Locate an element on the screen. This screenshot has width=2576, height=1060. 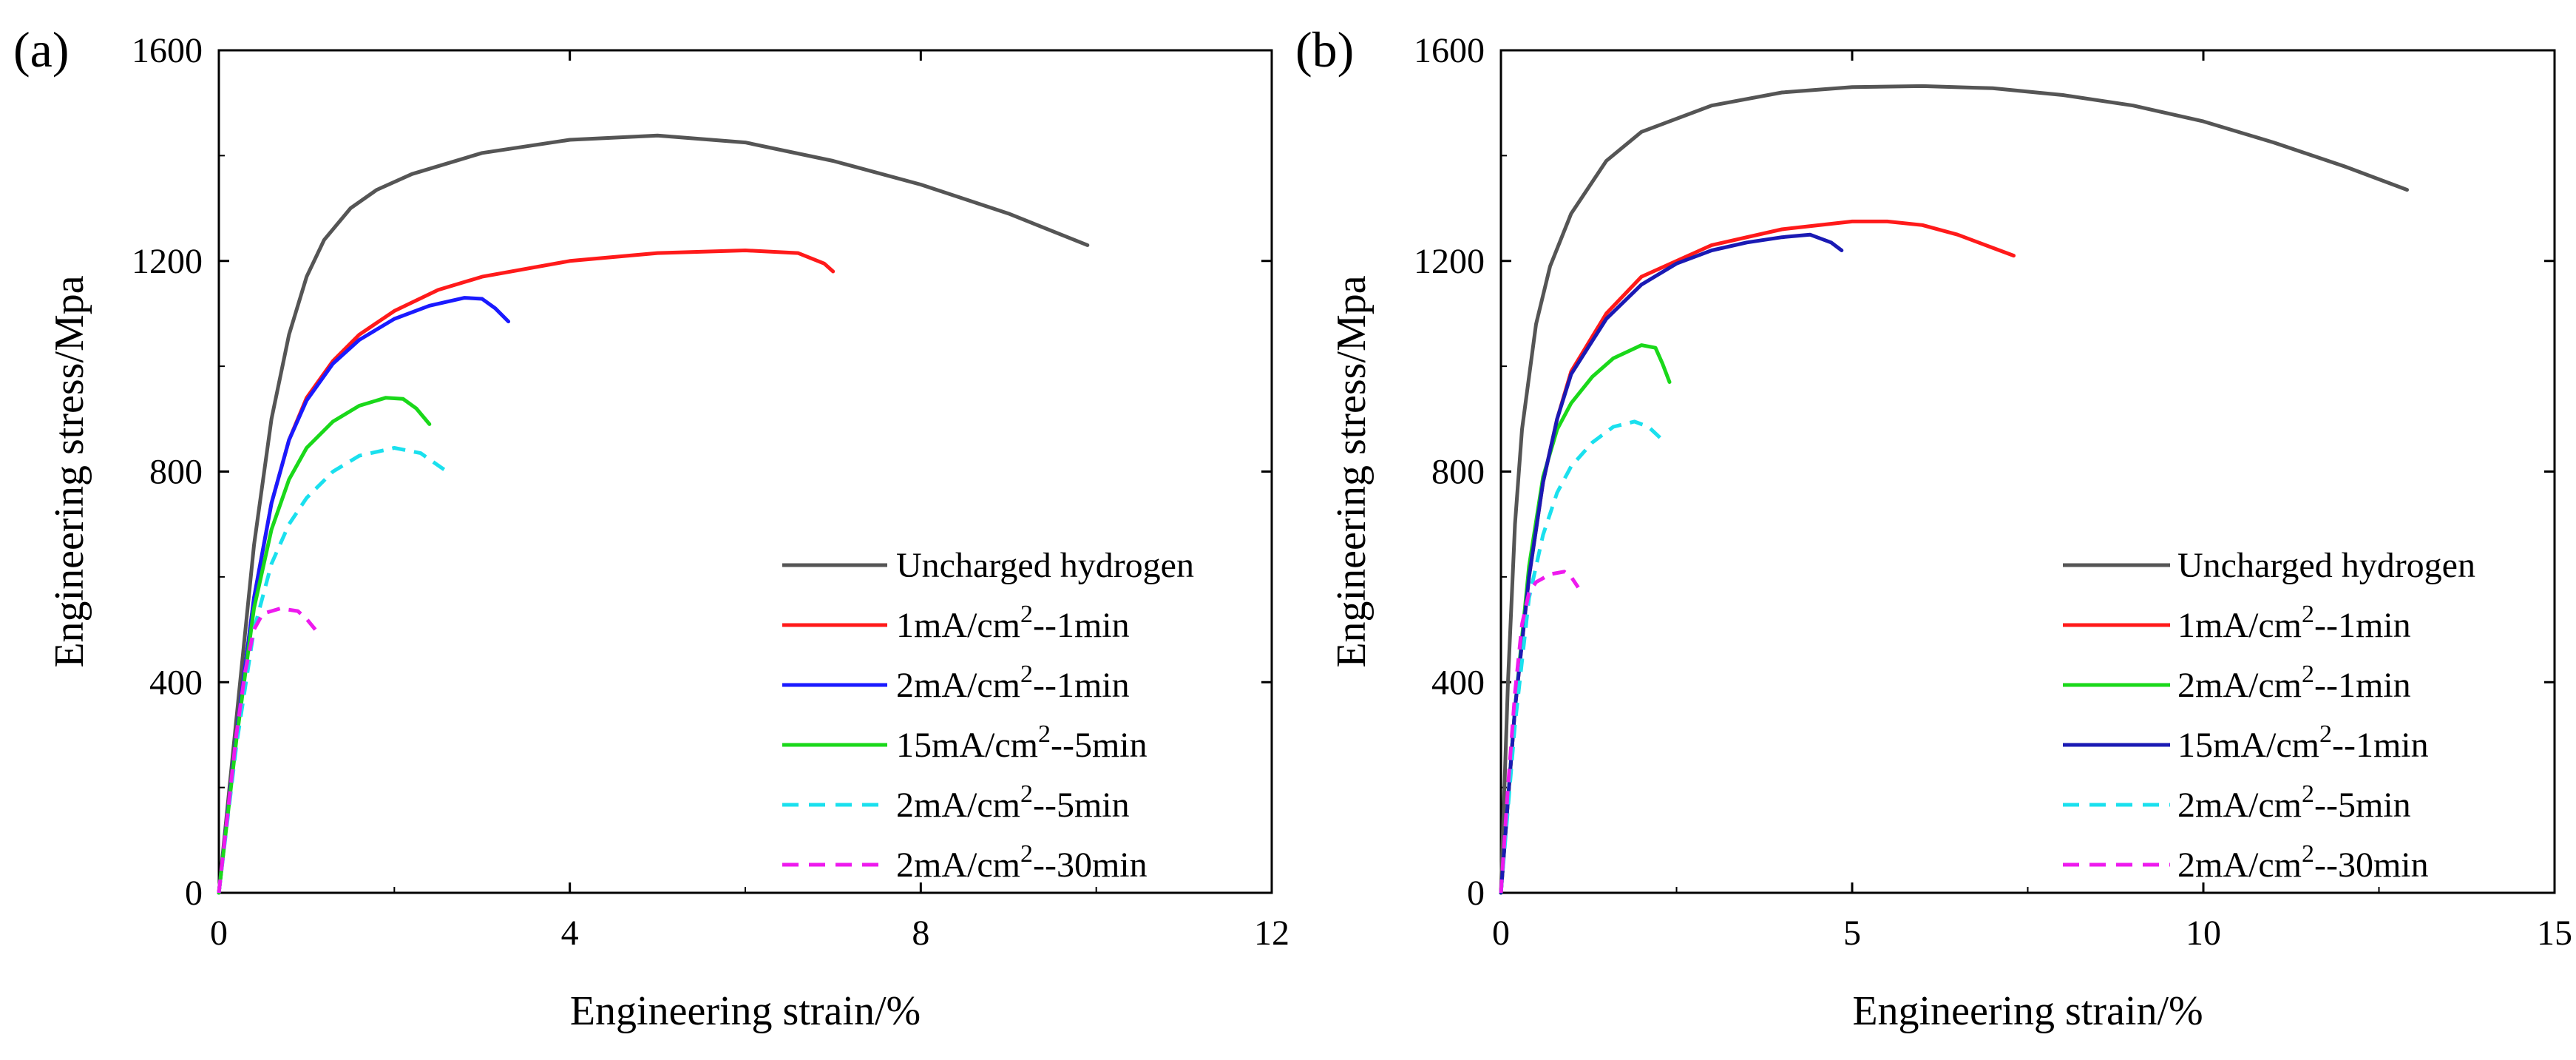
x-tick-label: 15 is located at coordinates (2554, 933).